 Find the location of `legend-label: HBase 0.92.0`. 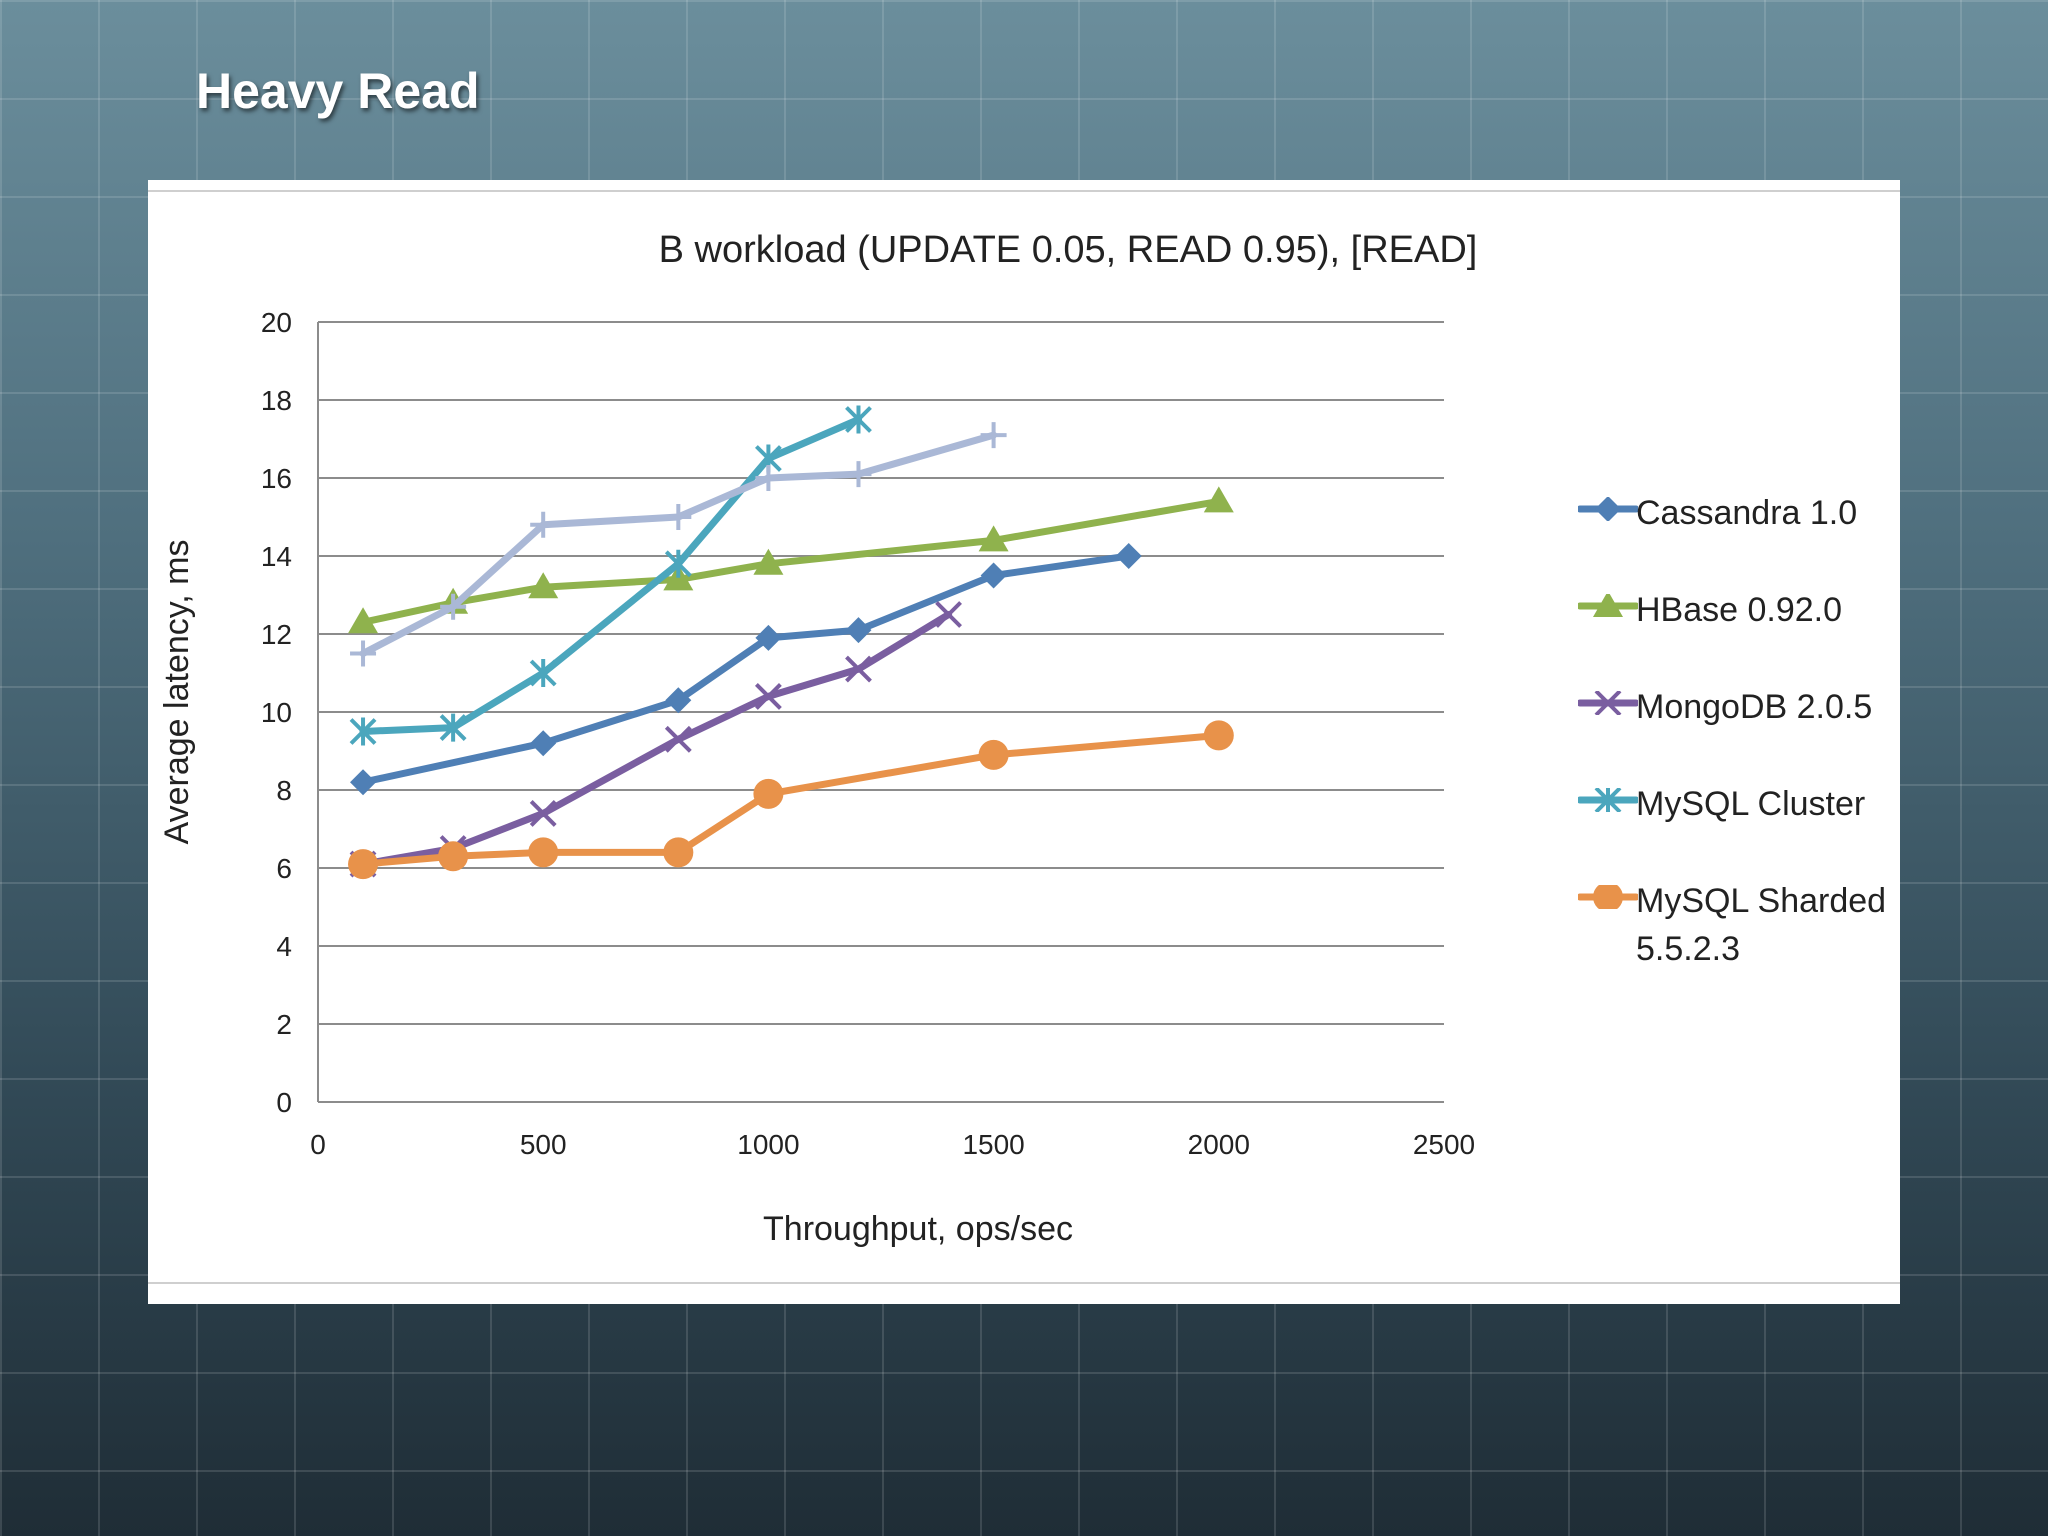

legend-label: HBase 0.92.0 is located at coordinates (1739, 610).